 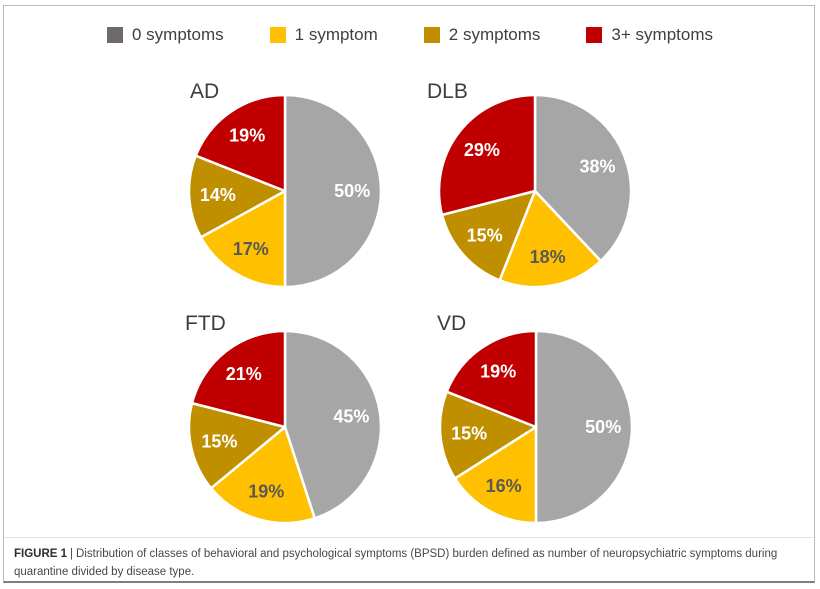 I want to click on legend-label: 2 symptoms, so click(x=494, y=34).